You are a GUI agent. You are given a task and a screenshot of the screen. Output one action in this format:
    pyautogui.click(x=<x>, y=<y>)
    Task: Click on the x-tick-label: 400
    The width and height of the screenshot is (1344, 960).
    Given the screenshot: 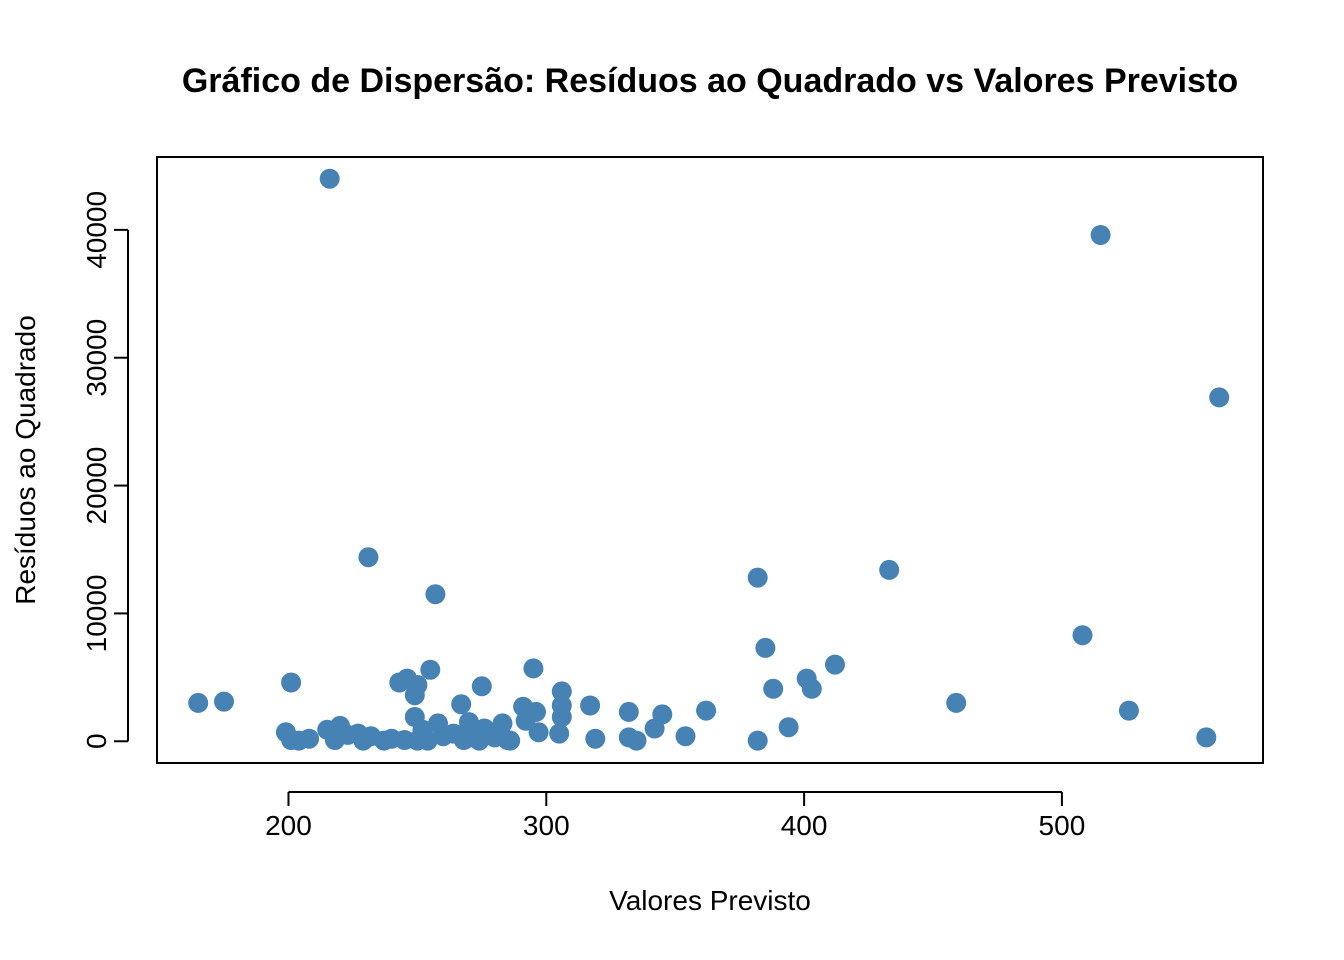 What is the action you would take?
    pyautogui.click(x=804, y=825)
    